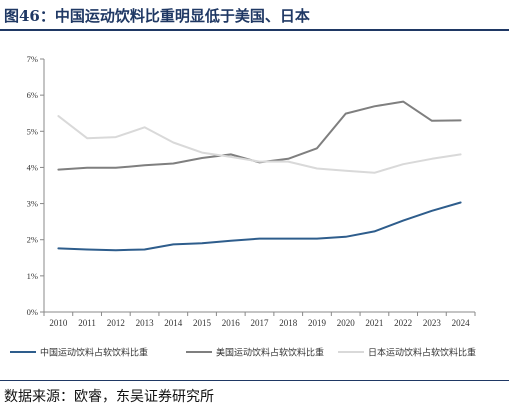  What do you see at coordinates (32, 131) in the screenshot?
I see `y-tick-label: 5%` at bounding box center [32, 131].